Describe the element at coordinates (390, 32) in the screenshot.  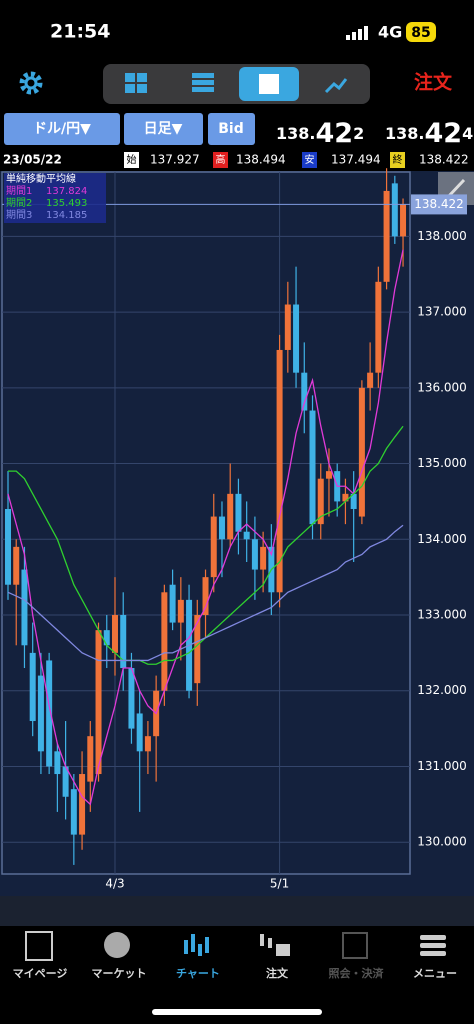
I see `network: 4G` at that location.